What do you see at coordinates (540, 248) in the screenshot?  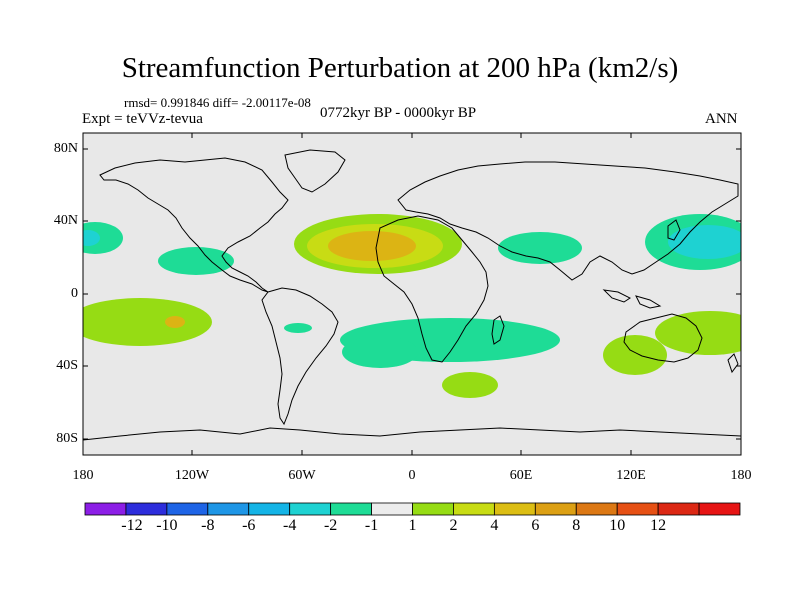 I see `anomaly-arabia` at bounding box center [540, 248].